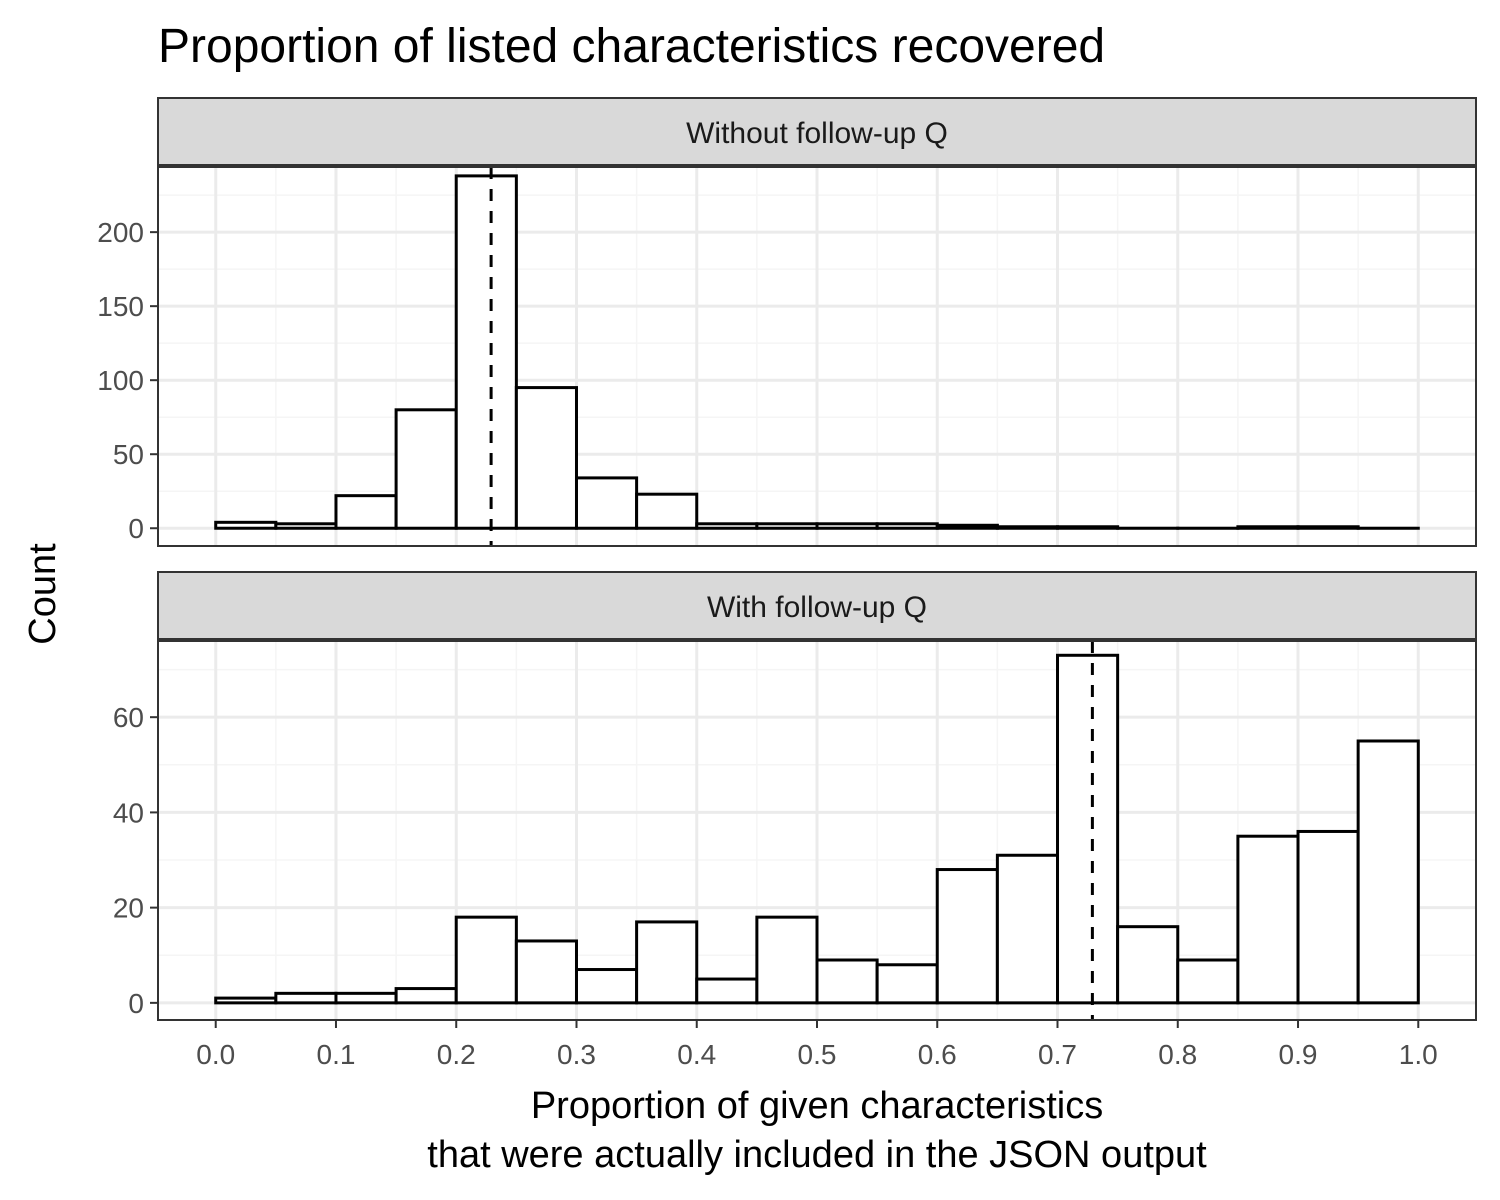  What do you see at coordinates (120, 306) in the screenshot?
I see `y-tick-label: 150` at bounding box center [120, 306].